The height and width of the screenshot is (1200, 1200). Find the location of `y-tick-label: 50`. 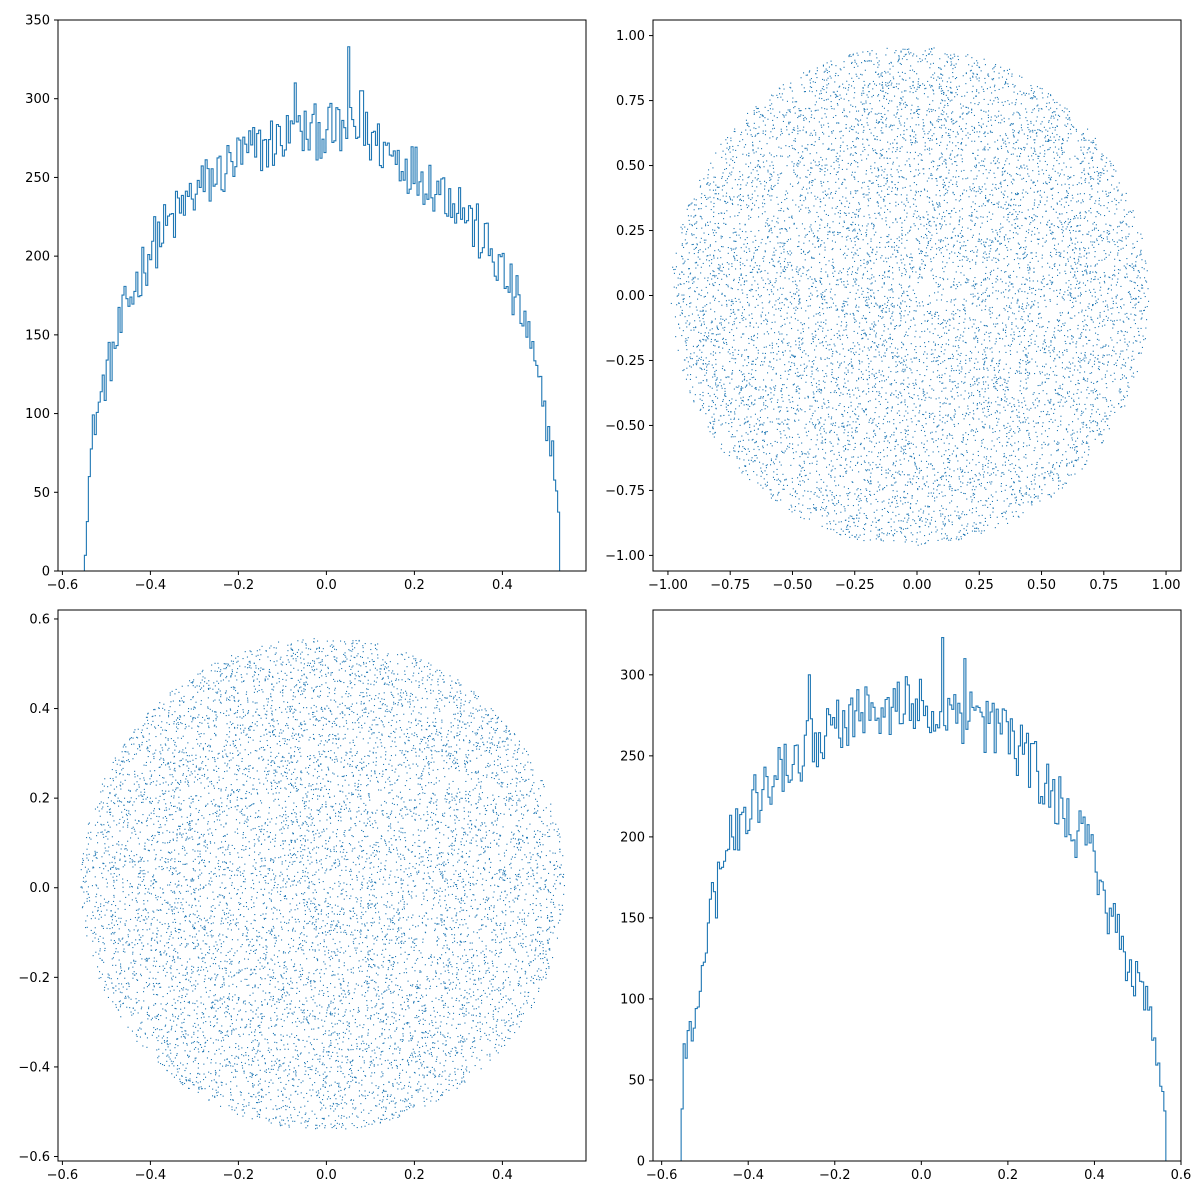

y-tick-label: 50 is located at coordinates (41, 493).